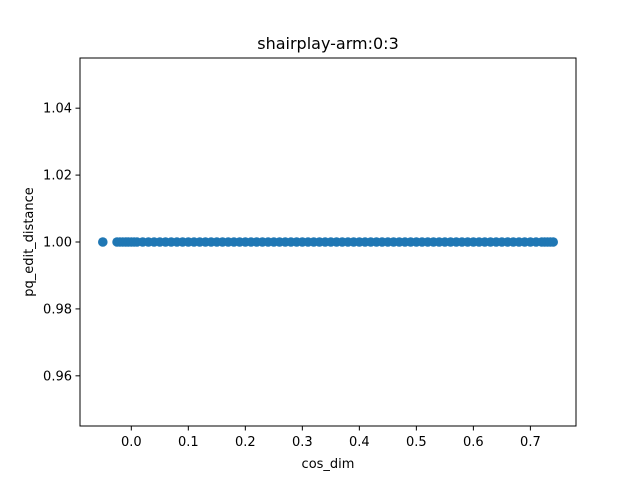  Describe the element at coordinates (328, 43) in the screenshot. I see `chart-title: shairplay-arm:0:3` at that location.